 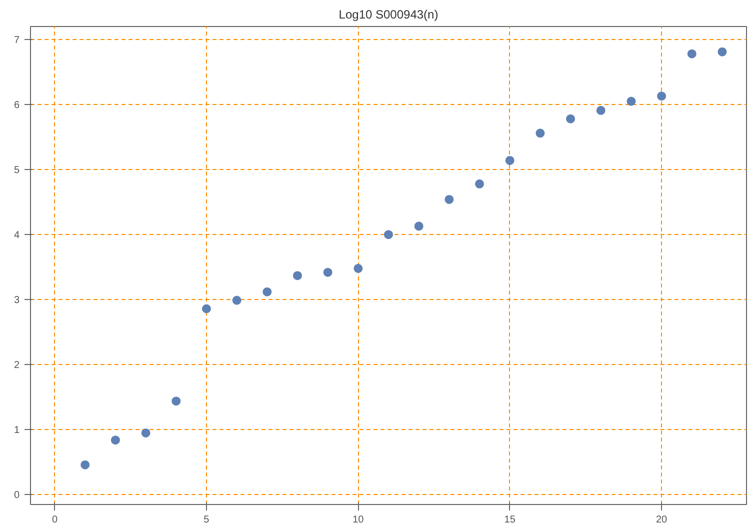 I want to click on y-tick-label: 7, so click(x=17, y=40).